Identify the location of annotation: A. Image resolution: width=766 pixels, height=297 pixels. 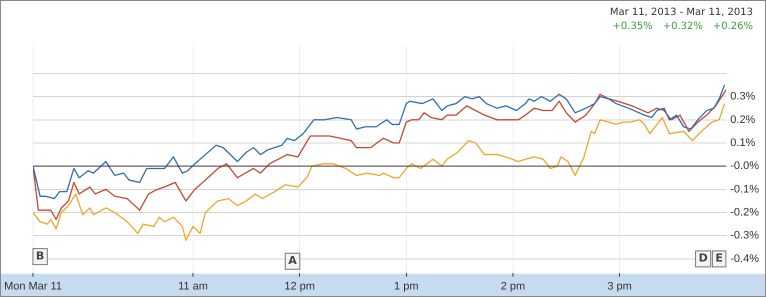
(293, 261).